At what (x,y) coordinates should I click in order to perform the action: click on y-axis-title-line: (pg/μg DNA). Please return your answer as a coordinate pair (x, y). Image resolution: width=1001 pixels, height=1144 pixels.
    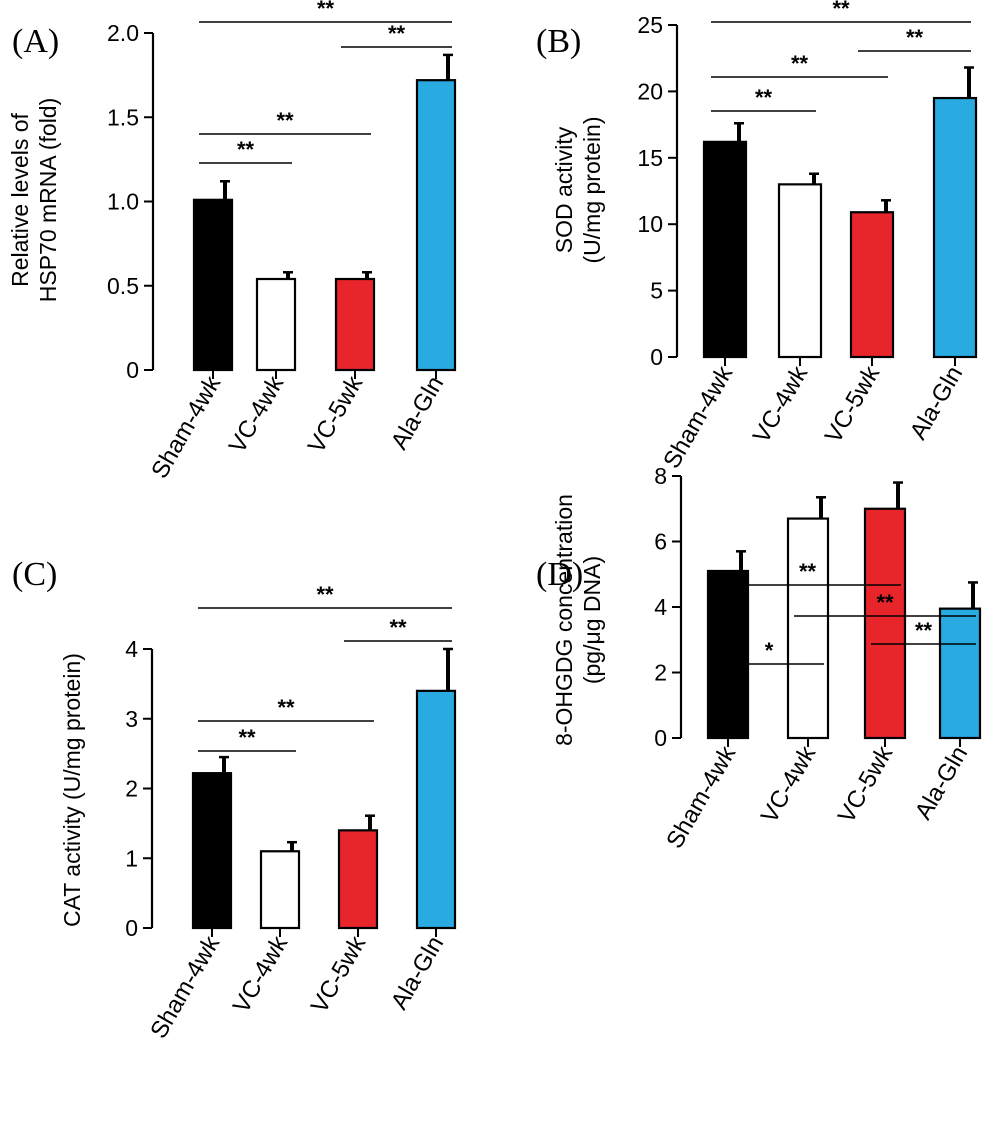
    Looking at the image, I should click on (592, 620).